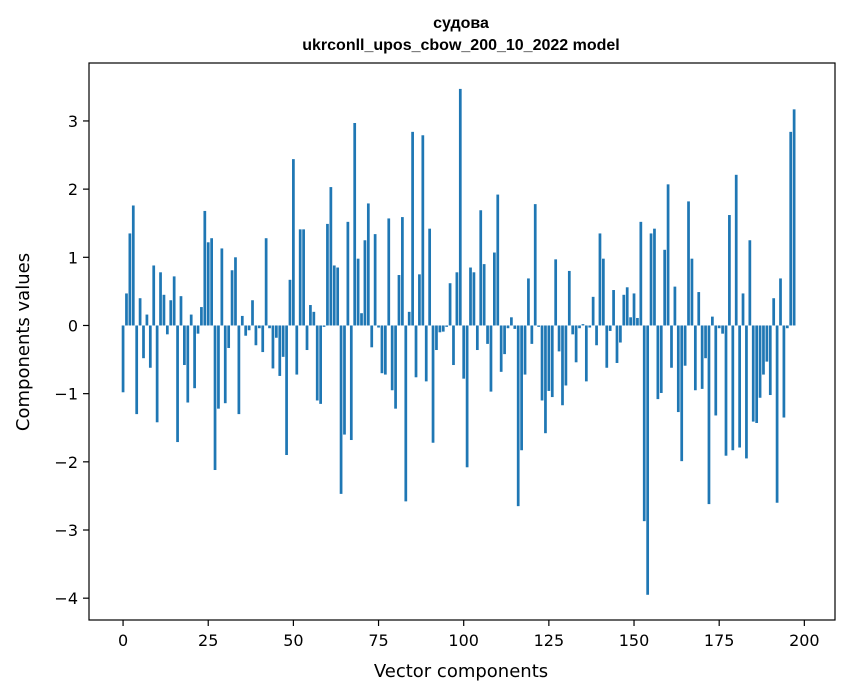  What do you see at coordinates (73, 257) in the screenshot?
I see `y-tick-label: 1` at bounding box center [73, 257].